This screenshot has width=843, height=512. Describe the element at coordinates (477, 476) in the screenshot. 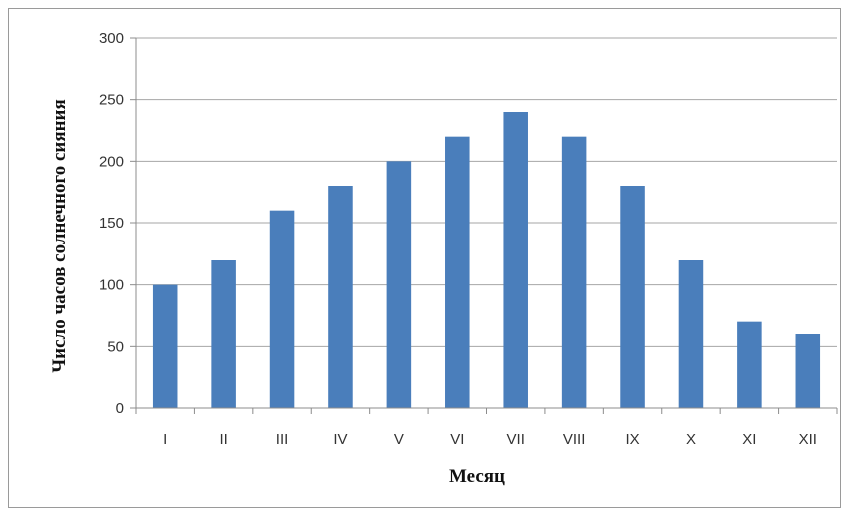

I see `x-axis-title: Месяц` at that location.